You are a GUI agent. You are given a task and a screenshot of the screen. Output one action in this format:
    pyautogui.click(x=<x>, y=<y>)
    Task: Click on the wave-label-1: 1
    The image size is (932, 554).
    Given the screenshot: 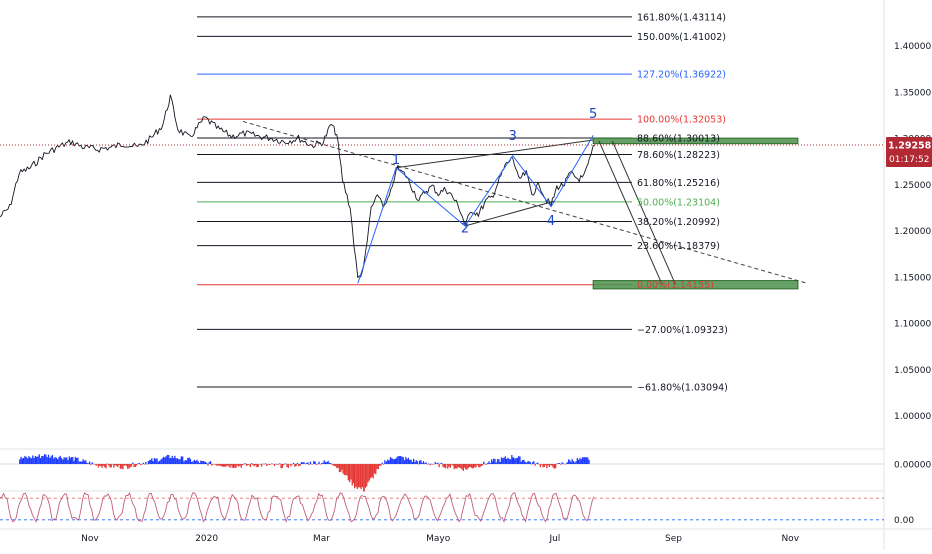 What is the action you would take?
    pyautogui.click(x=396, y=160)
    